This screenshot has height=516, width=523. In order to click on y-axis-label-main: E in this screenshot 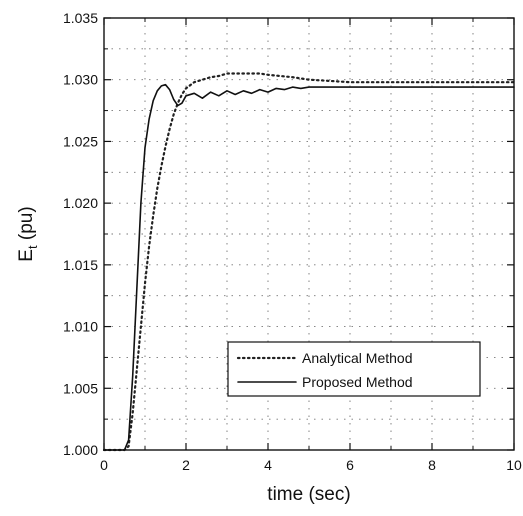, I will do `click(26, 255)`.